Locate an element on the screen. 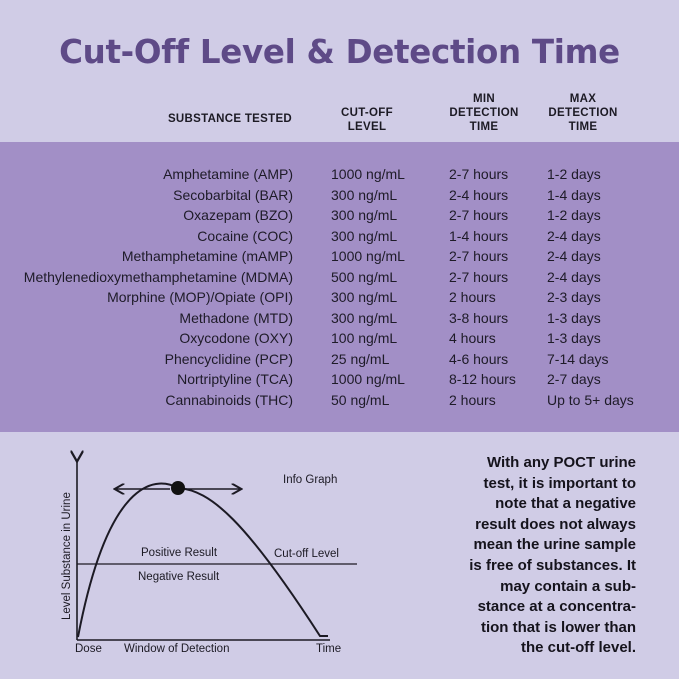  header-min-detection: MIN DETECTION TIME is located at coordinates (484, 113).